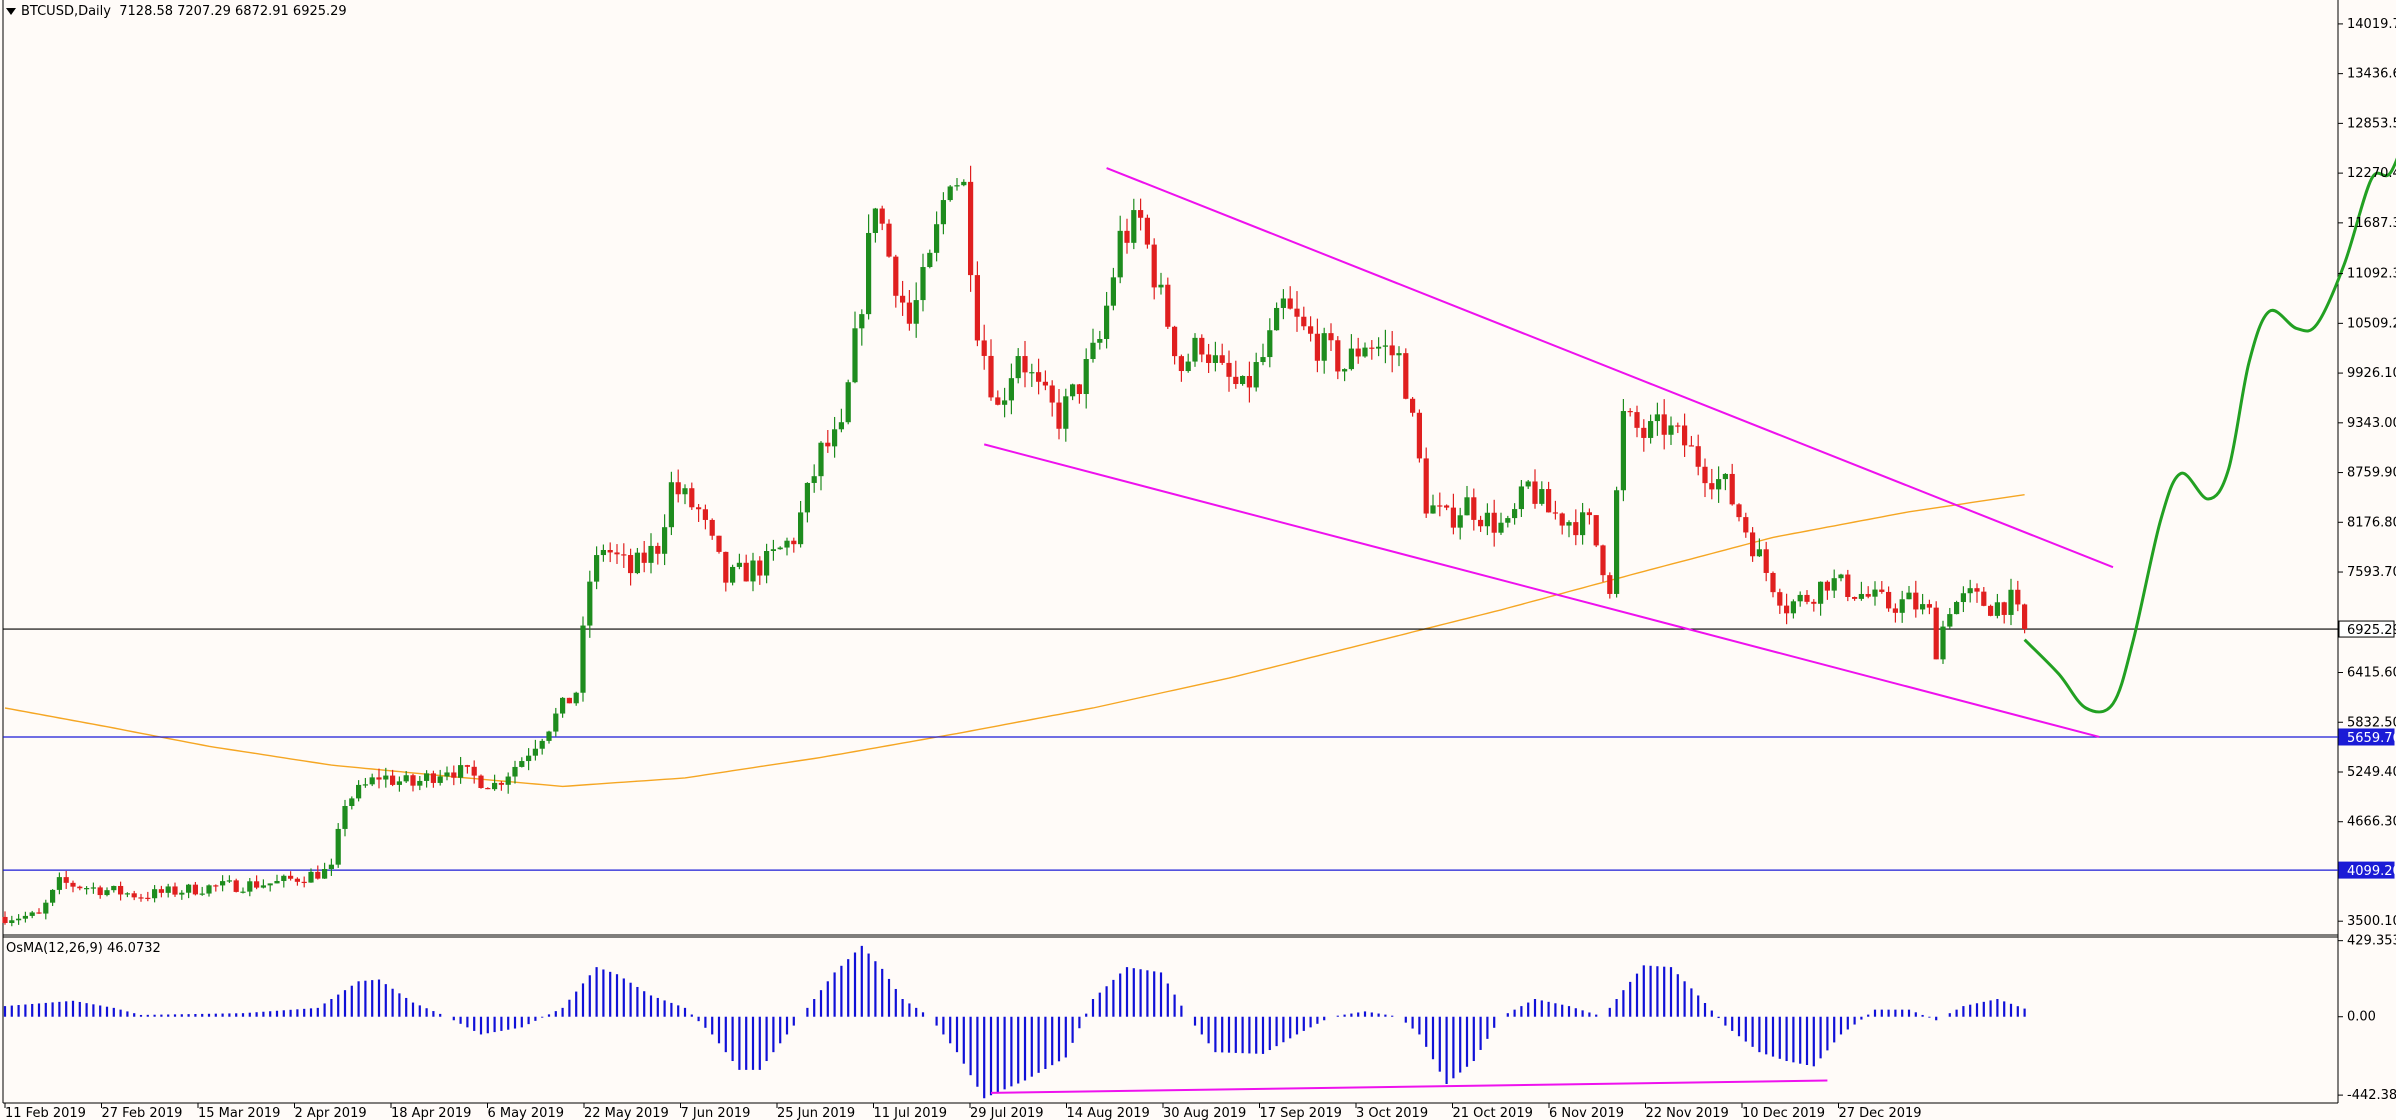 This screenshot has height=1120, width=2396. What do you see at coordinates (1392, 1113) in the screenshot?
I see `date-tick-label: 3 Oct 2019` at bounding box center [1392, 1113].